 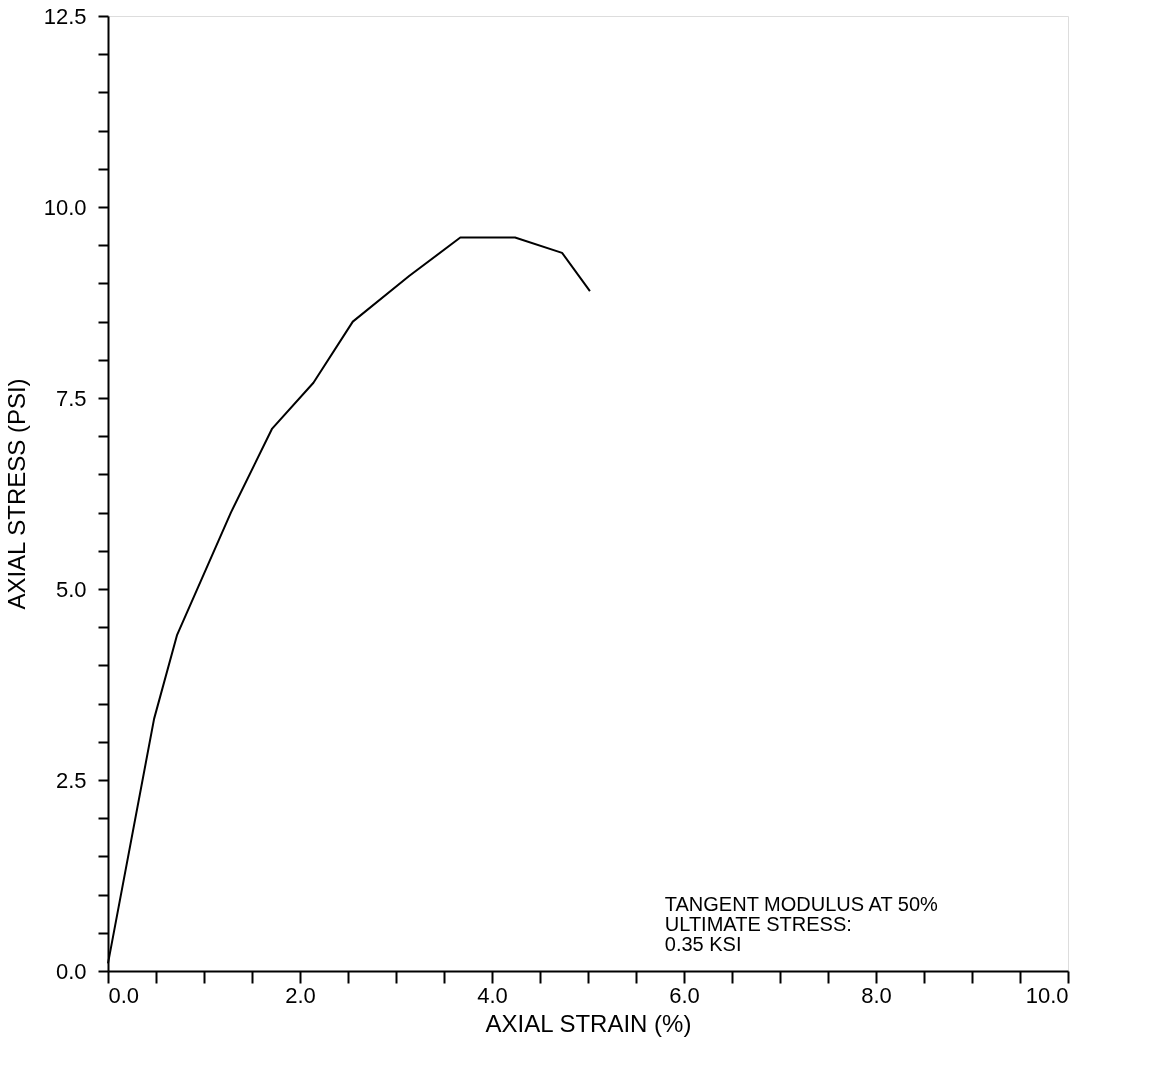 I want to click on y-tick-label: 2.5, so click(x=71, y=780).